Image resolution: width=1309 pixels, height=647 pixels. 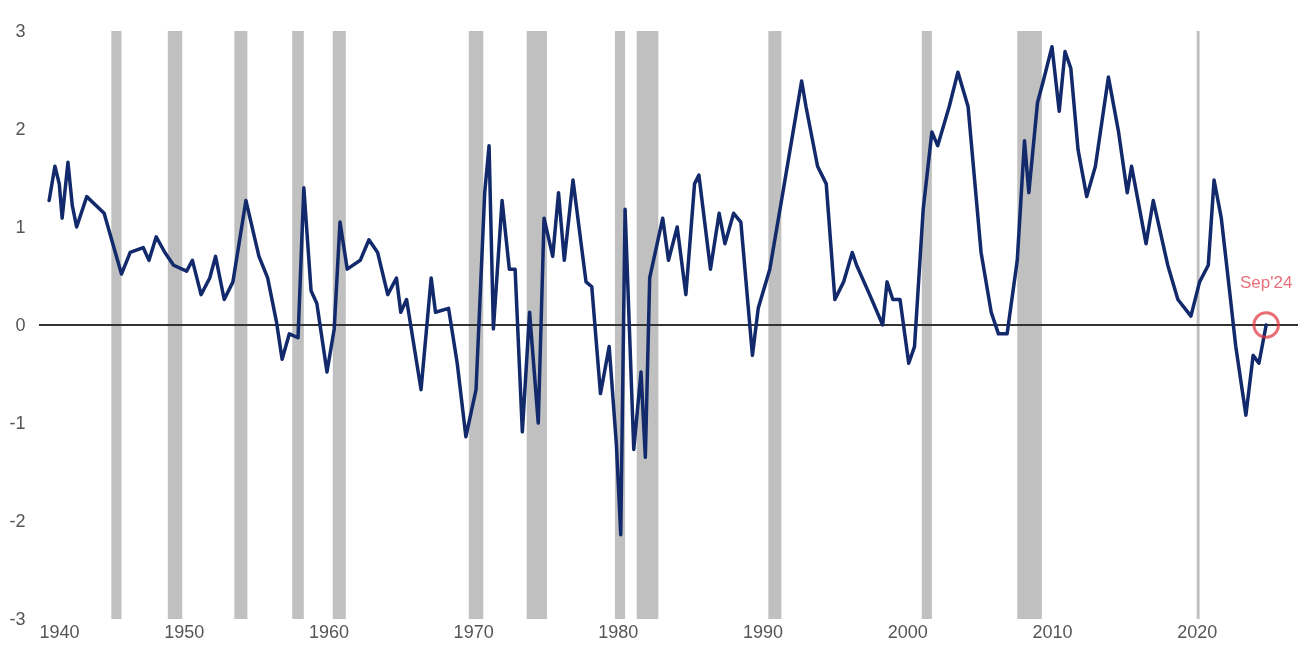 What do you see at coordinates (20, 30) in the screenshot?
I see `y-tick-label: 3` at bounding box center [20, 30].